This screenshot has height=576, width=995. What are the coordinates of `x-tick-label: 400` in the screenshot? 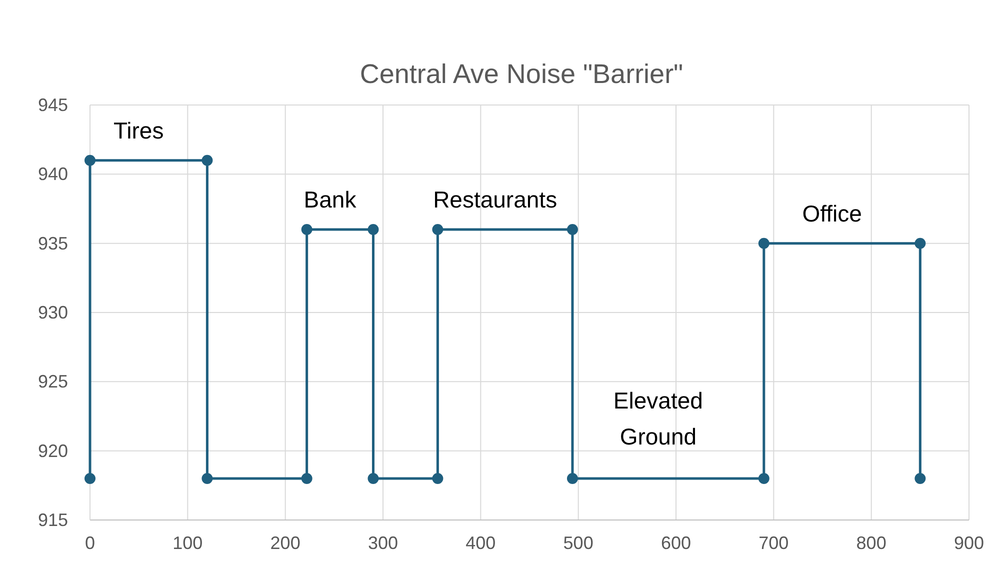 It's located at (481, 543).